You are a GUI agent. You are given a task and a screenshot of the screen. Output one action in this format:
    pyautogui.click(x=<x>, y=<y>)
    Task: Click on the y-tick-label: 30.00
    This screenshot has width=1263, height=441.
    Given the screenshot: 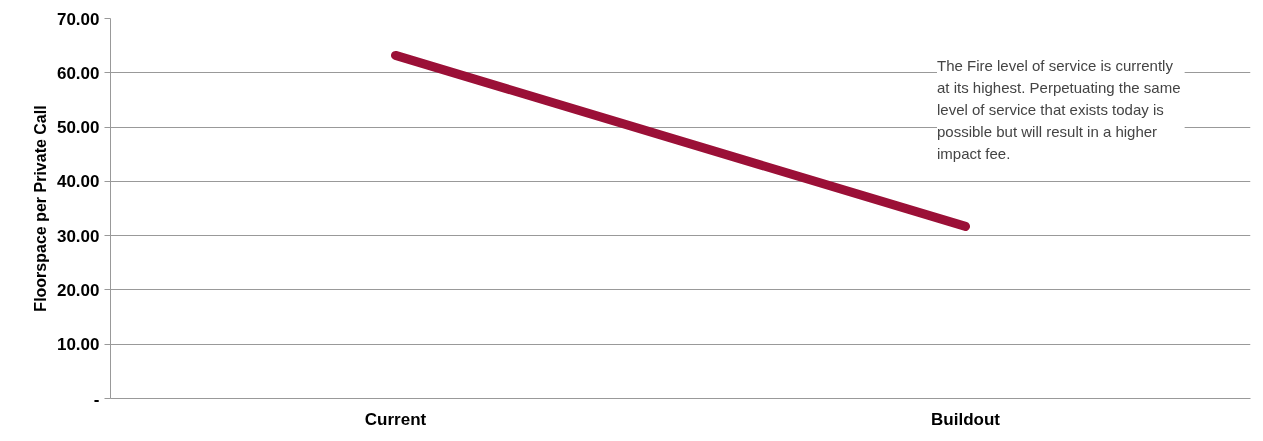 What is the action you would take?
    pyautogui.click(x=78, y=236)
    